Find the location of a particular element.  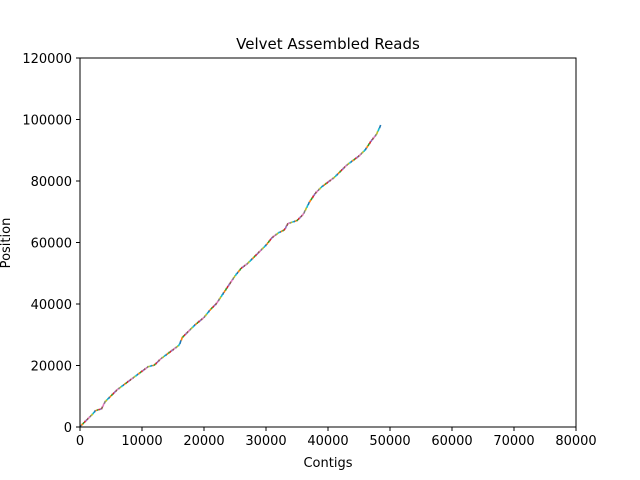

y-tick-label: 80000 is located at coordinates (51, 182).